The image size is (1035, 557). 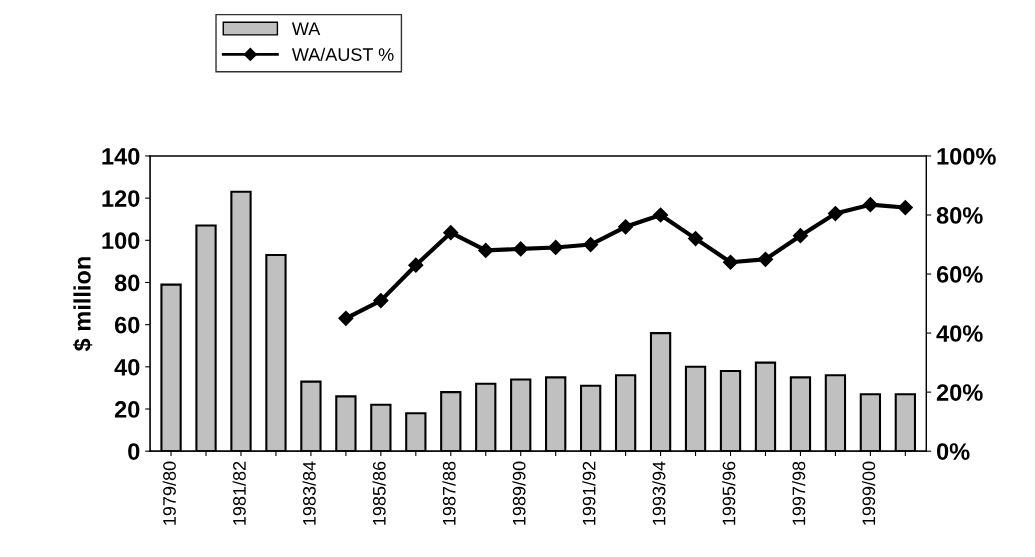 I want to click on x-tick-label: 1987/88, so click(x=449, y=493).